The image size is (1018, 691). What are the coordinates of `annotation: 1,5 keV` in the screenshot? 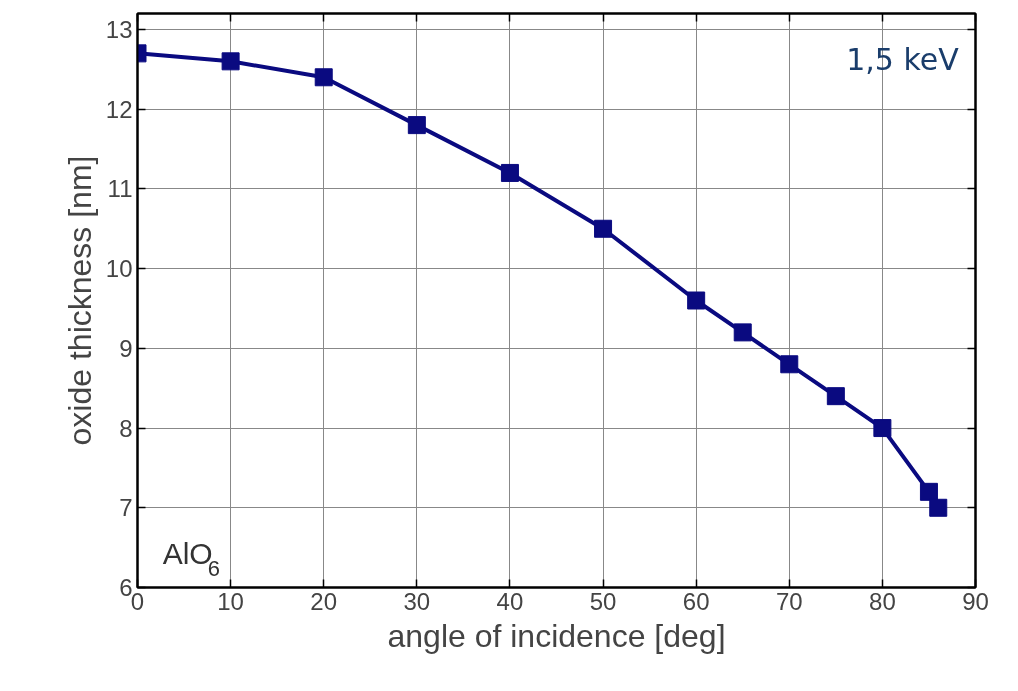 It's located at (903, 60).